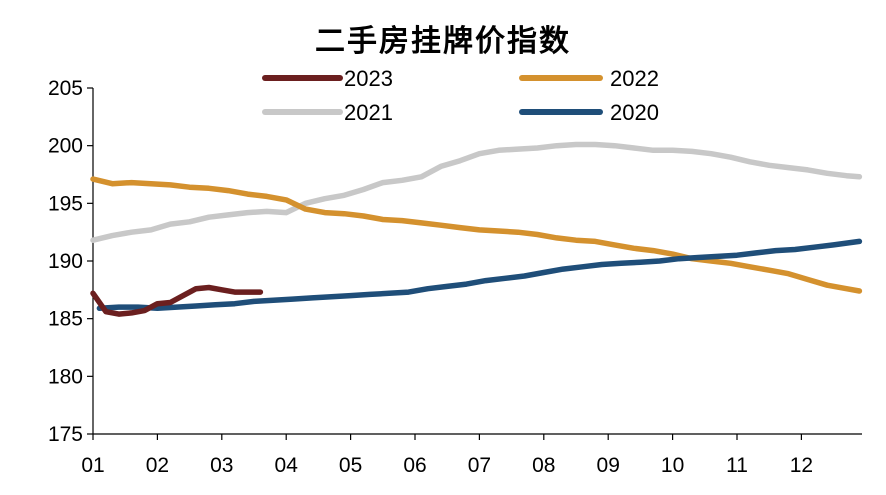 Image resolution: width=886 pixels, height=495 pixels. What do you see at coordinates (92, 465) in the screenshot?
I see `x-tick-label: 01` at bounding box center [92, 465].